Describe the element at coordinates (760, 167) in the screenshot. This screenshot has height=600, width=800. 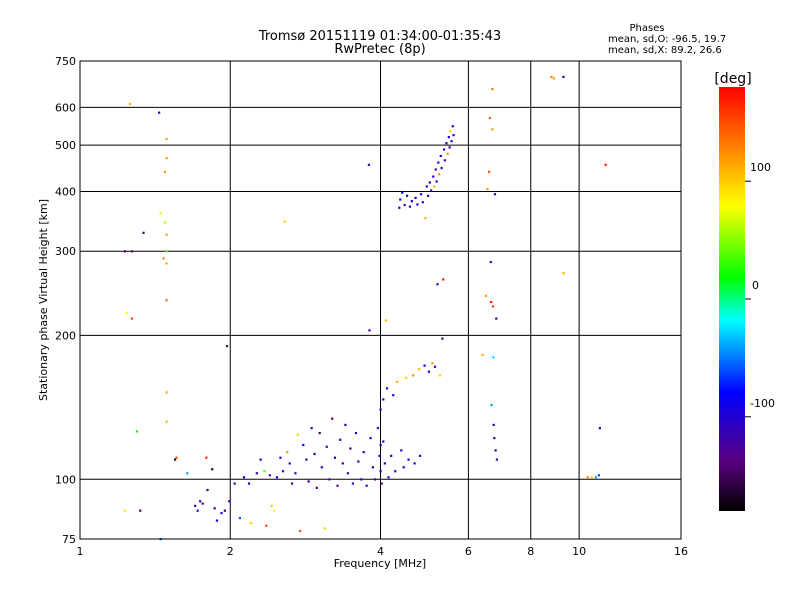
I see `colorbar-tick-label: 100` at that location.